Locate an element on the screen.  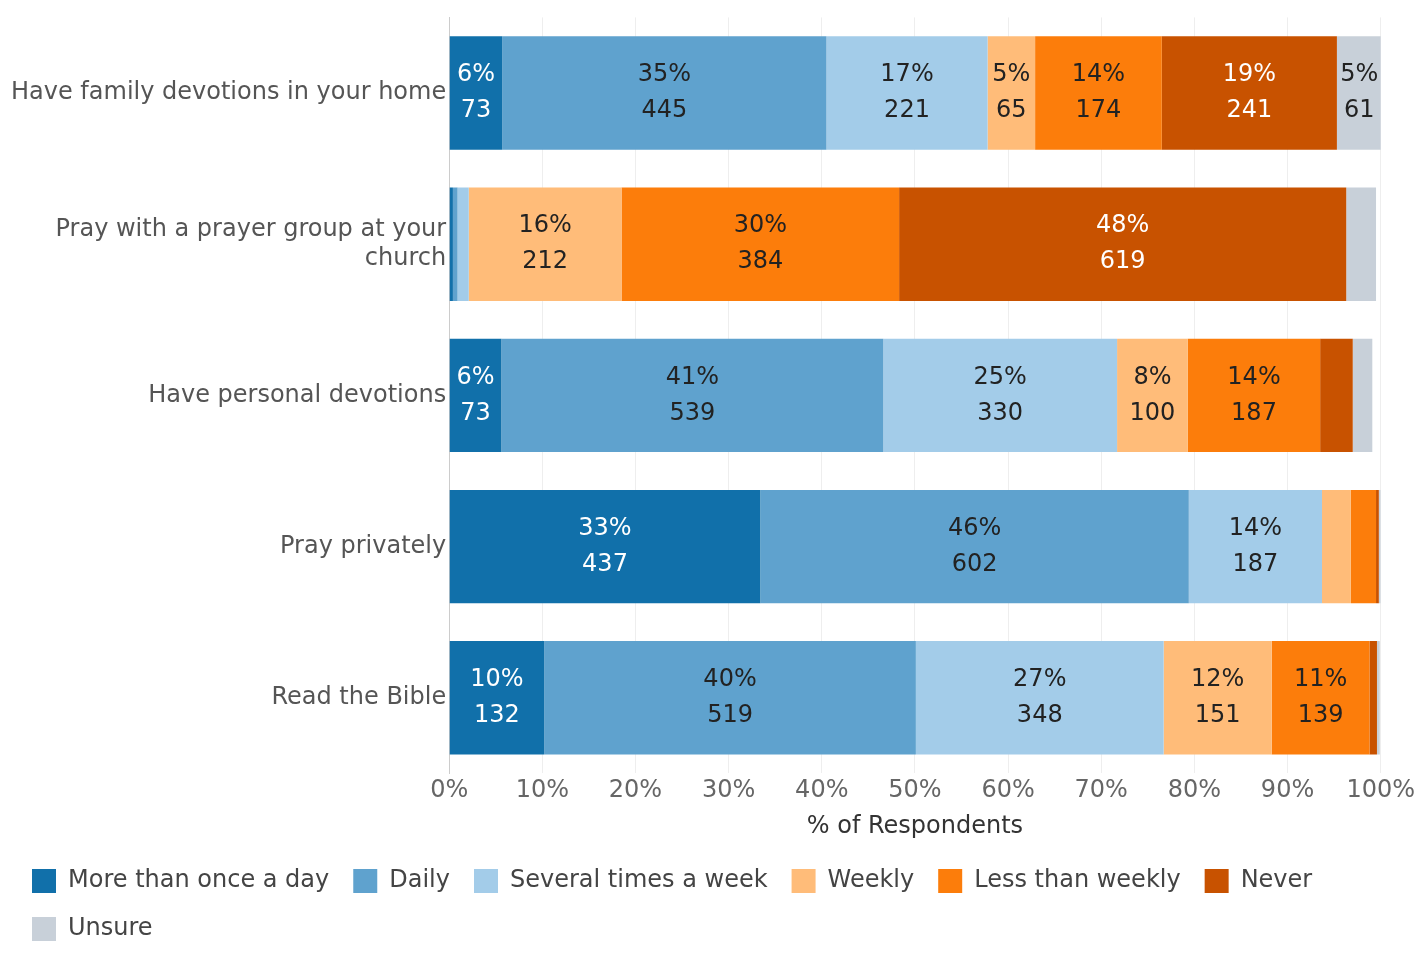
data-label: 5% 65 is located at coordinates (1011, 91).